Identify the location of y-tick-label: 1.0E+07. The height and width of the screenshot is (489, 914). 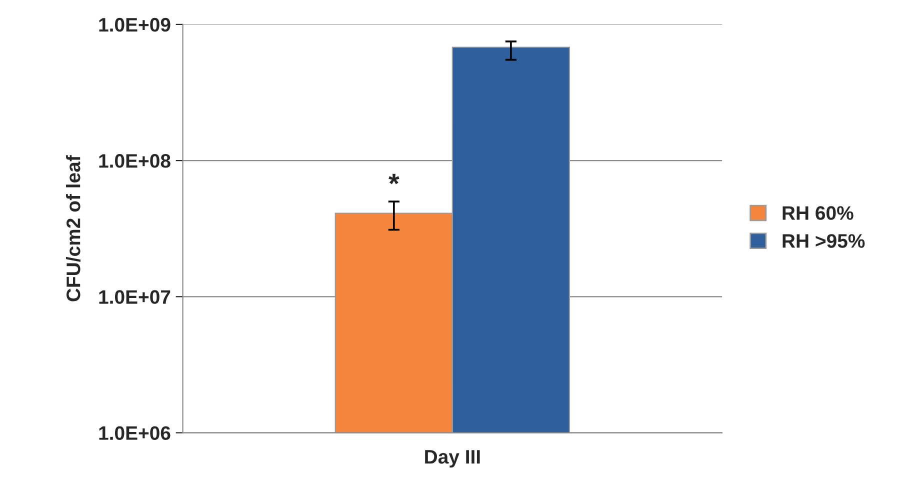
(134, 297).